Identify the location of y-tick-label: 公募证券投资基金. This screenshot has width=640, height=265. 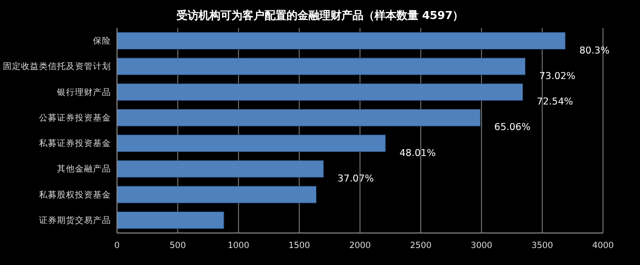
(75, 118).